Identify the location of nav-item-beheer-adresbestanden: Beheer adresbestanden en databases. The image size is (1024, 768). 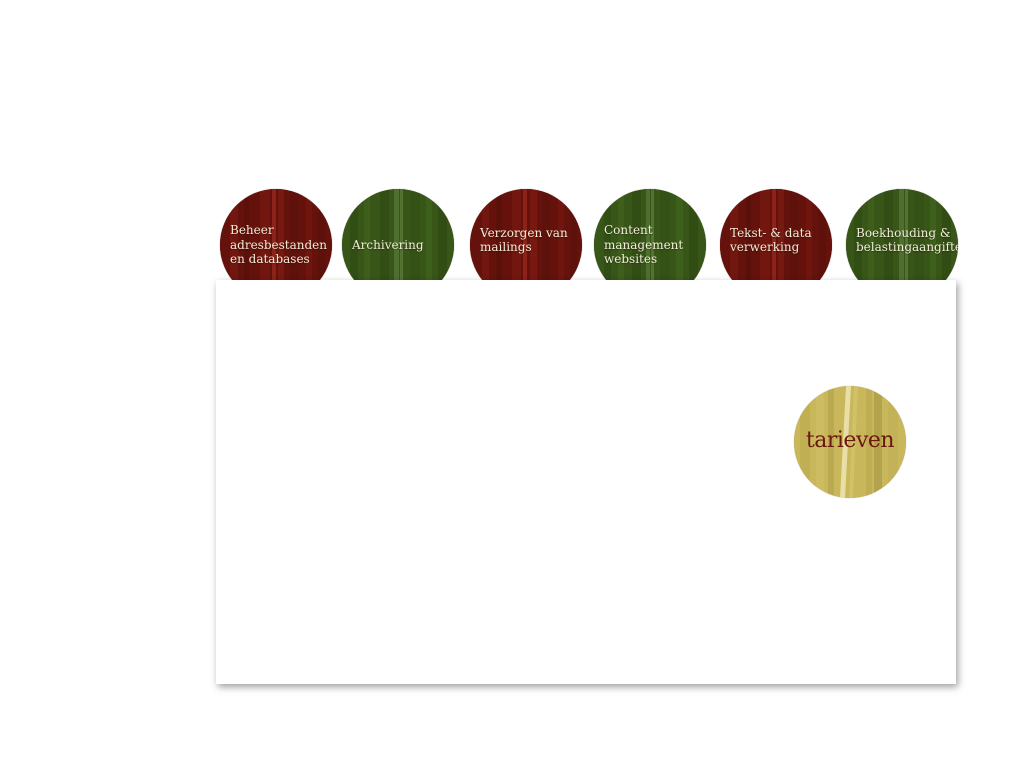
(276, 245).